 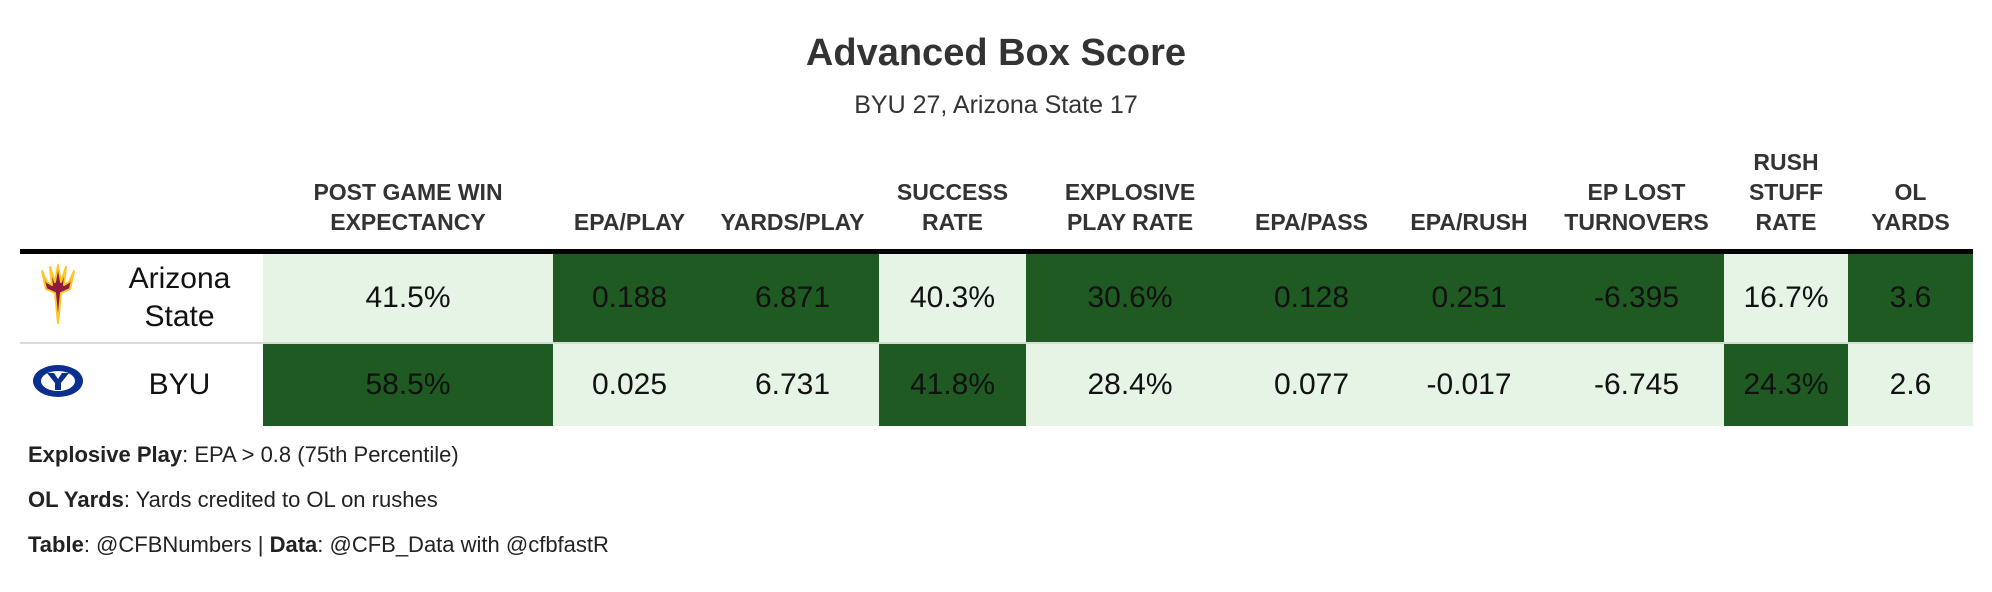 I want to click on value-cell: 0.025, so click(x=629, y=383).